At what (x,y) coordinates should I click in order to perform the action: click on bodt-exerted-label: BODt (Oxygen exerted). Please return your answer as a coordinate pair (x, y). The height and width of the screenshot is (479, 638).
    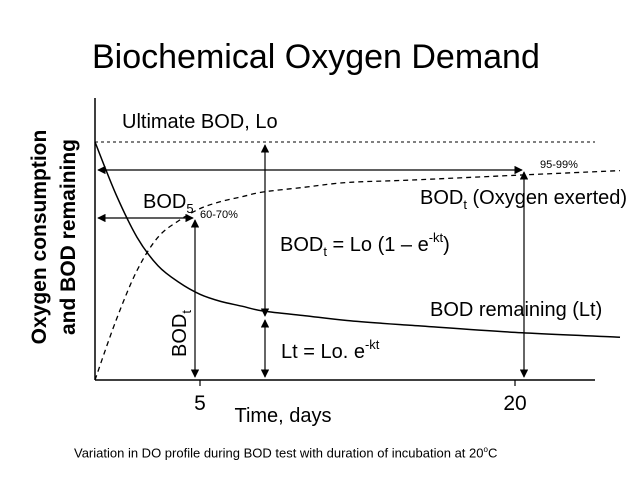
    Looking at the image, I should click on (523, 199).